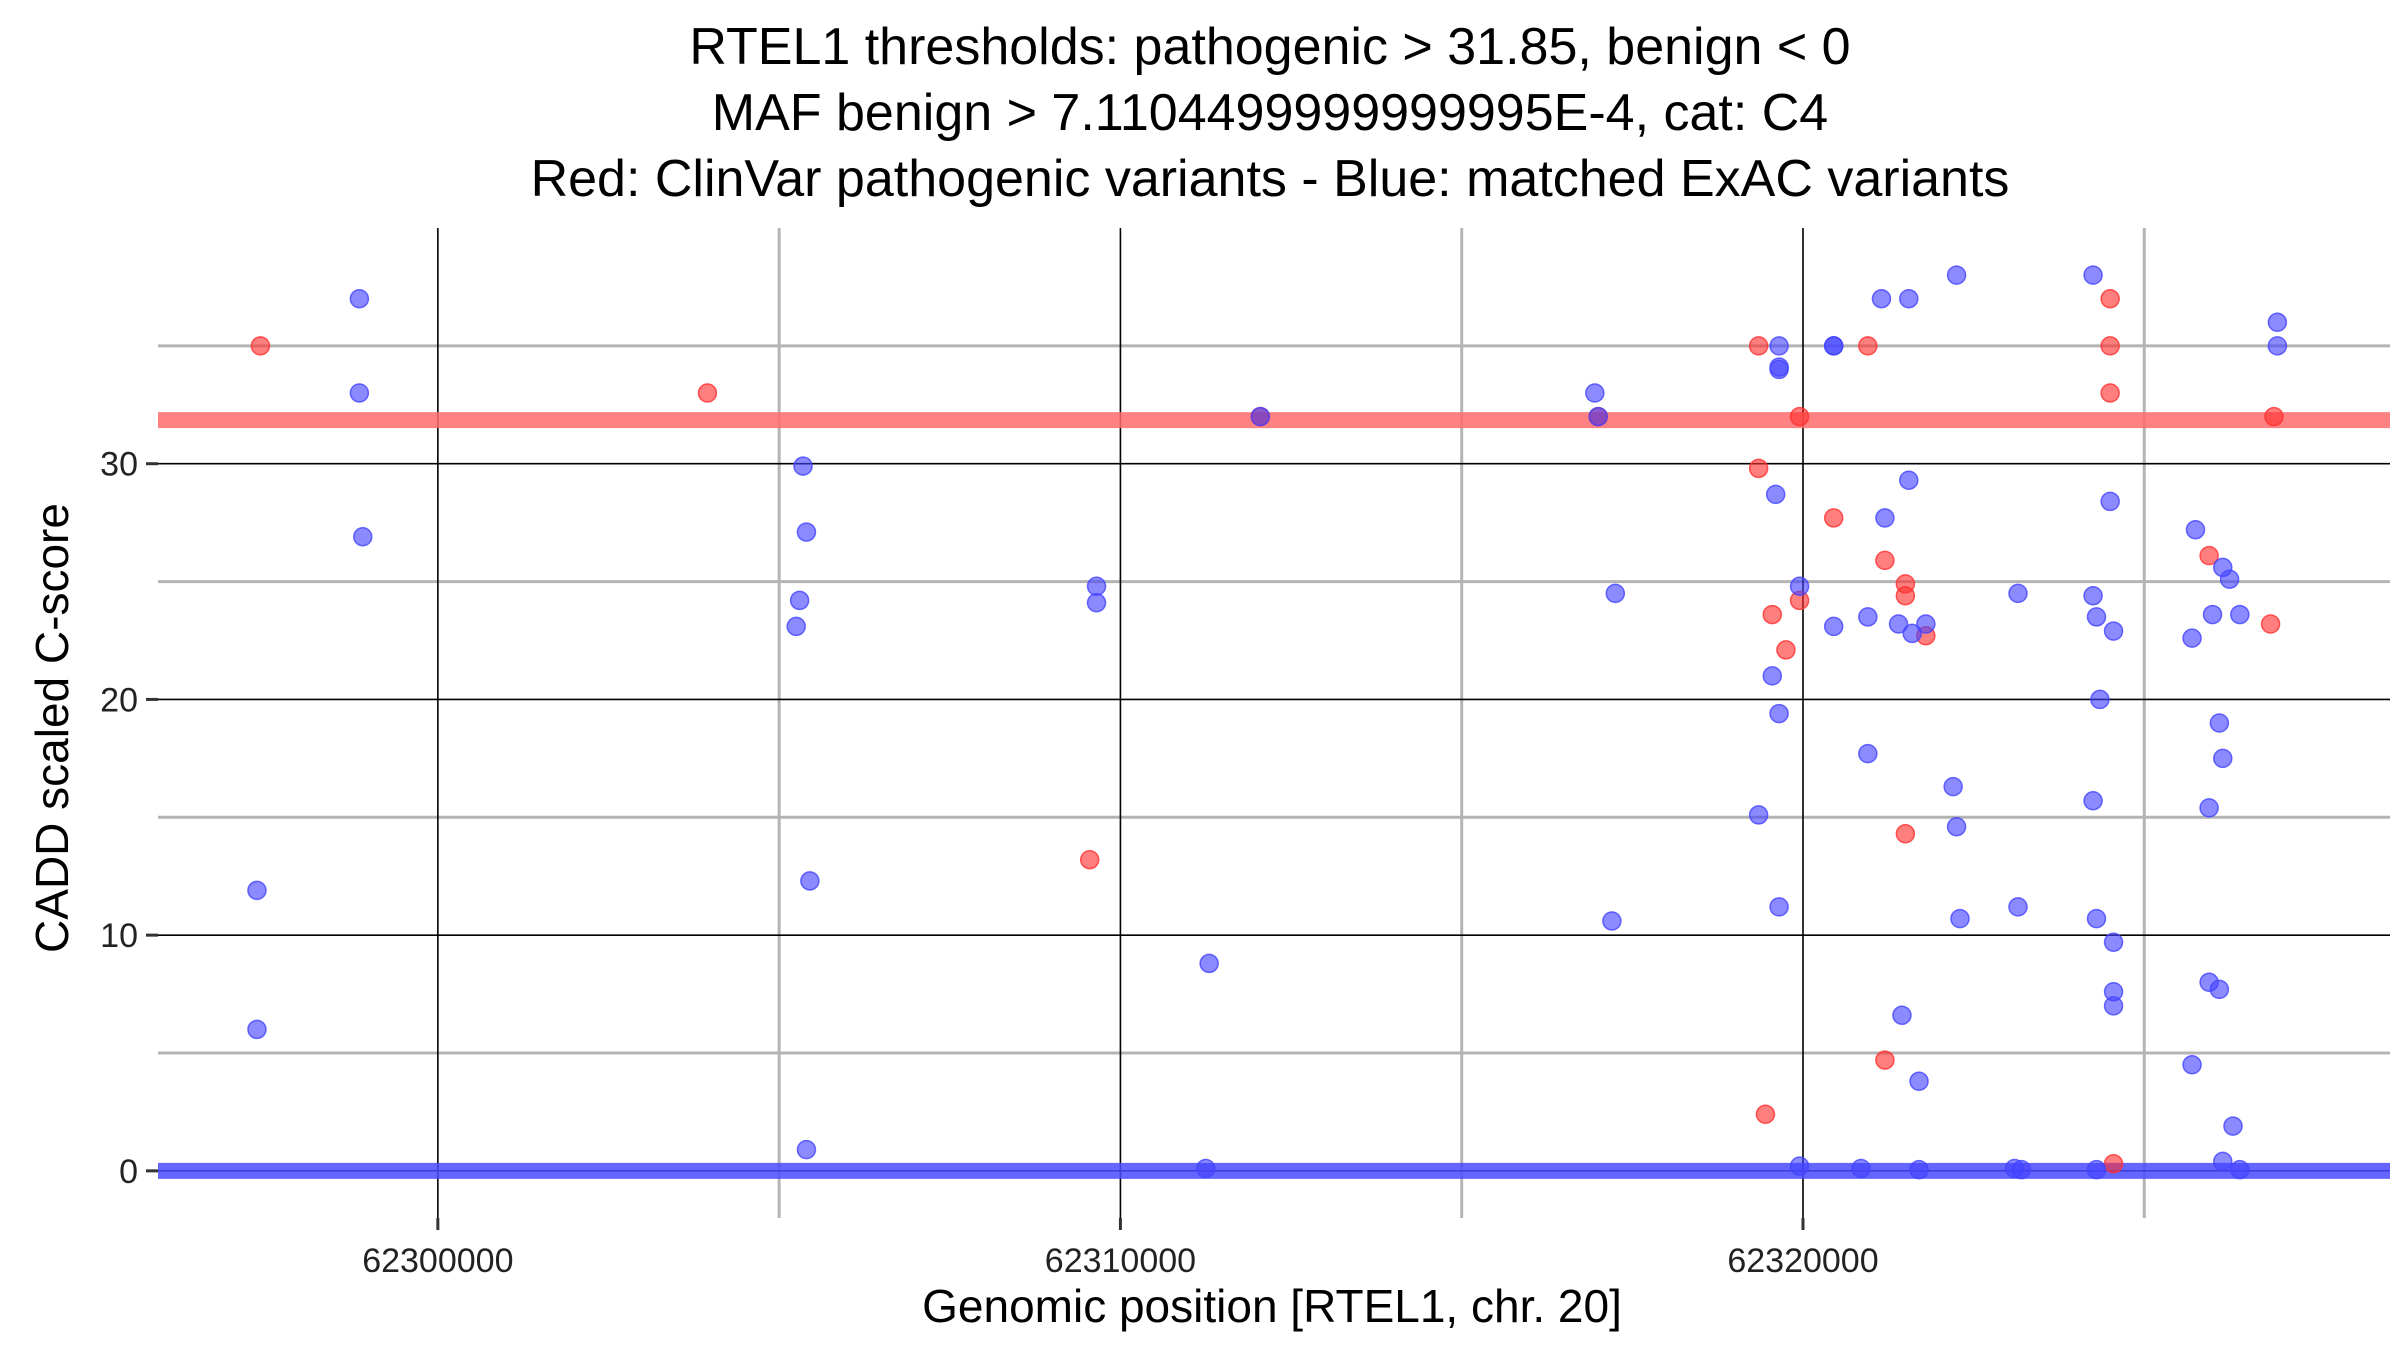 The height and width of the screenshot is (1350, 2400). I want to click on y-tick-label: 10, so click(119, 936).